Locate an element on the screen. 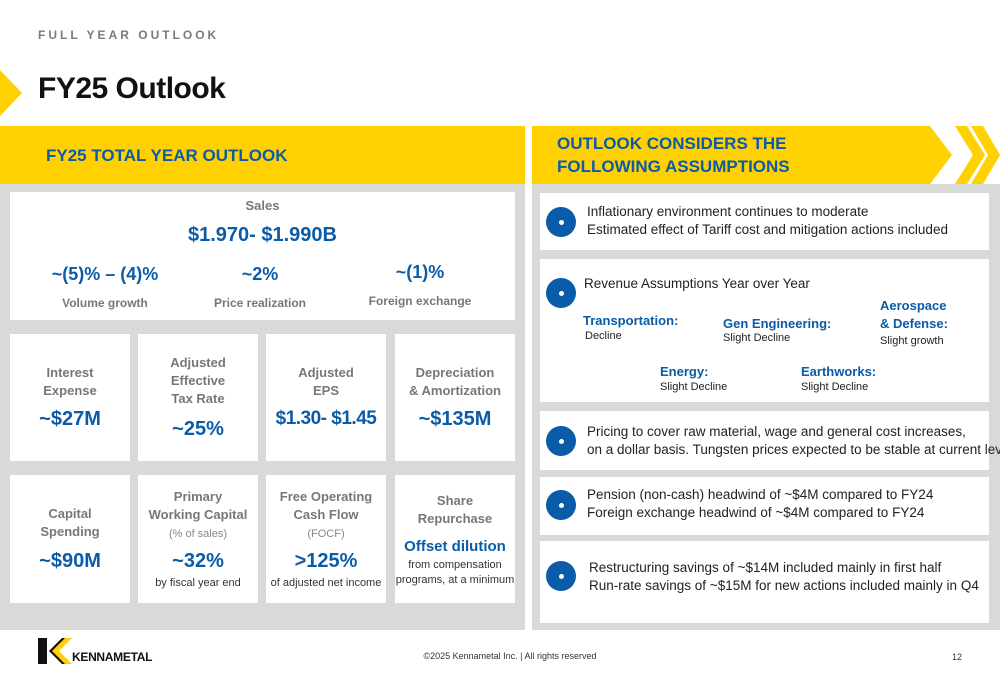 The height and width of the screenshot is (685, 1000). right-panel-title-line1: OUTLOOK CONSIDERS THE is located at coordinates (672, 143).